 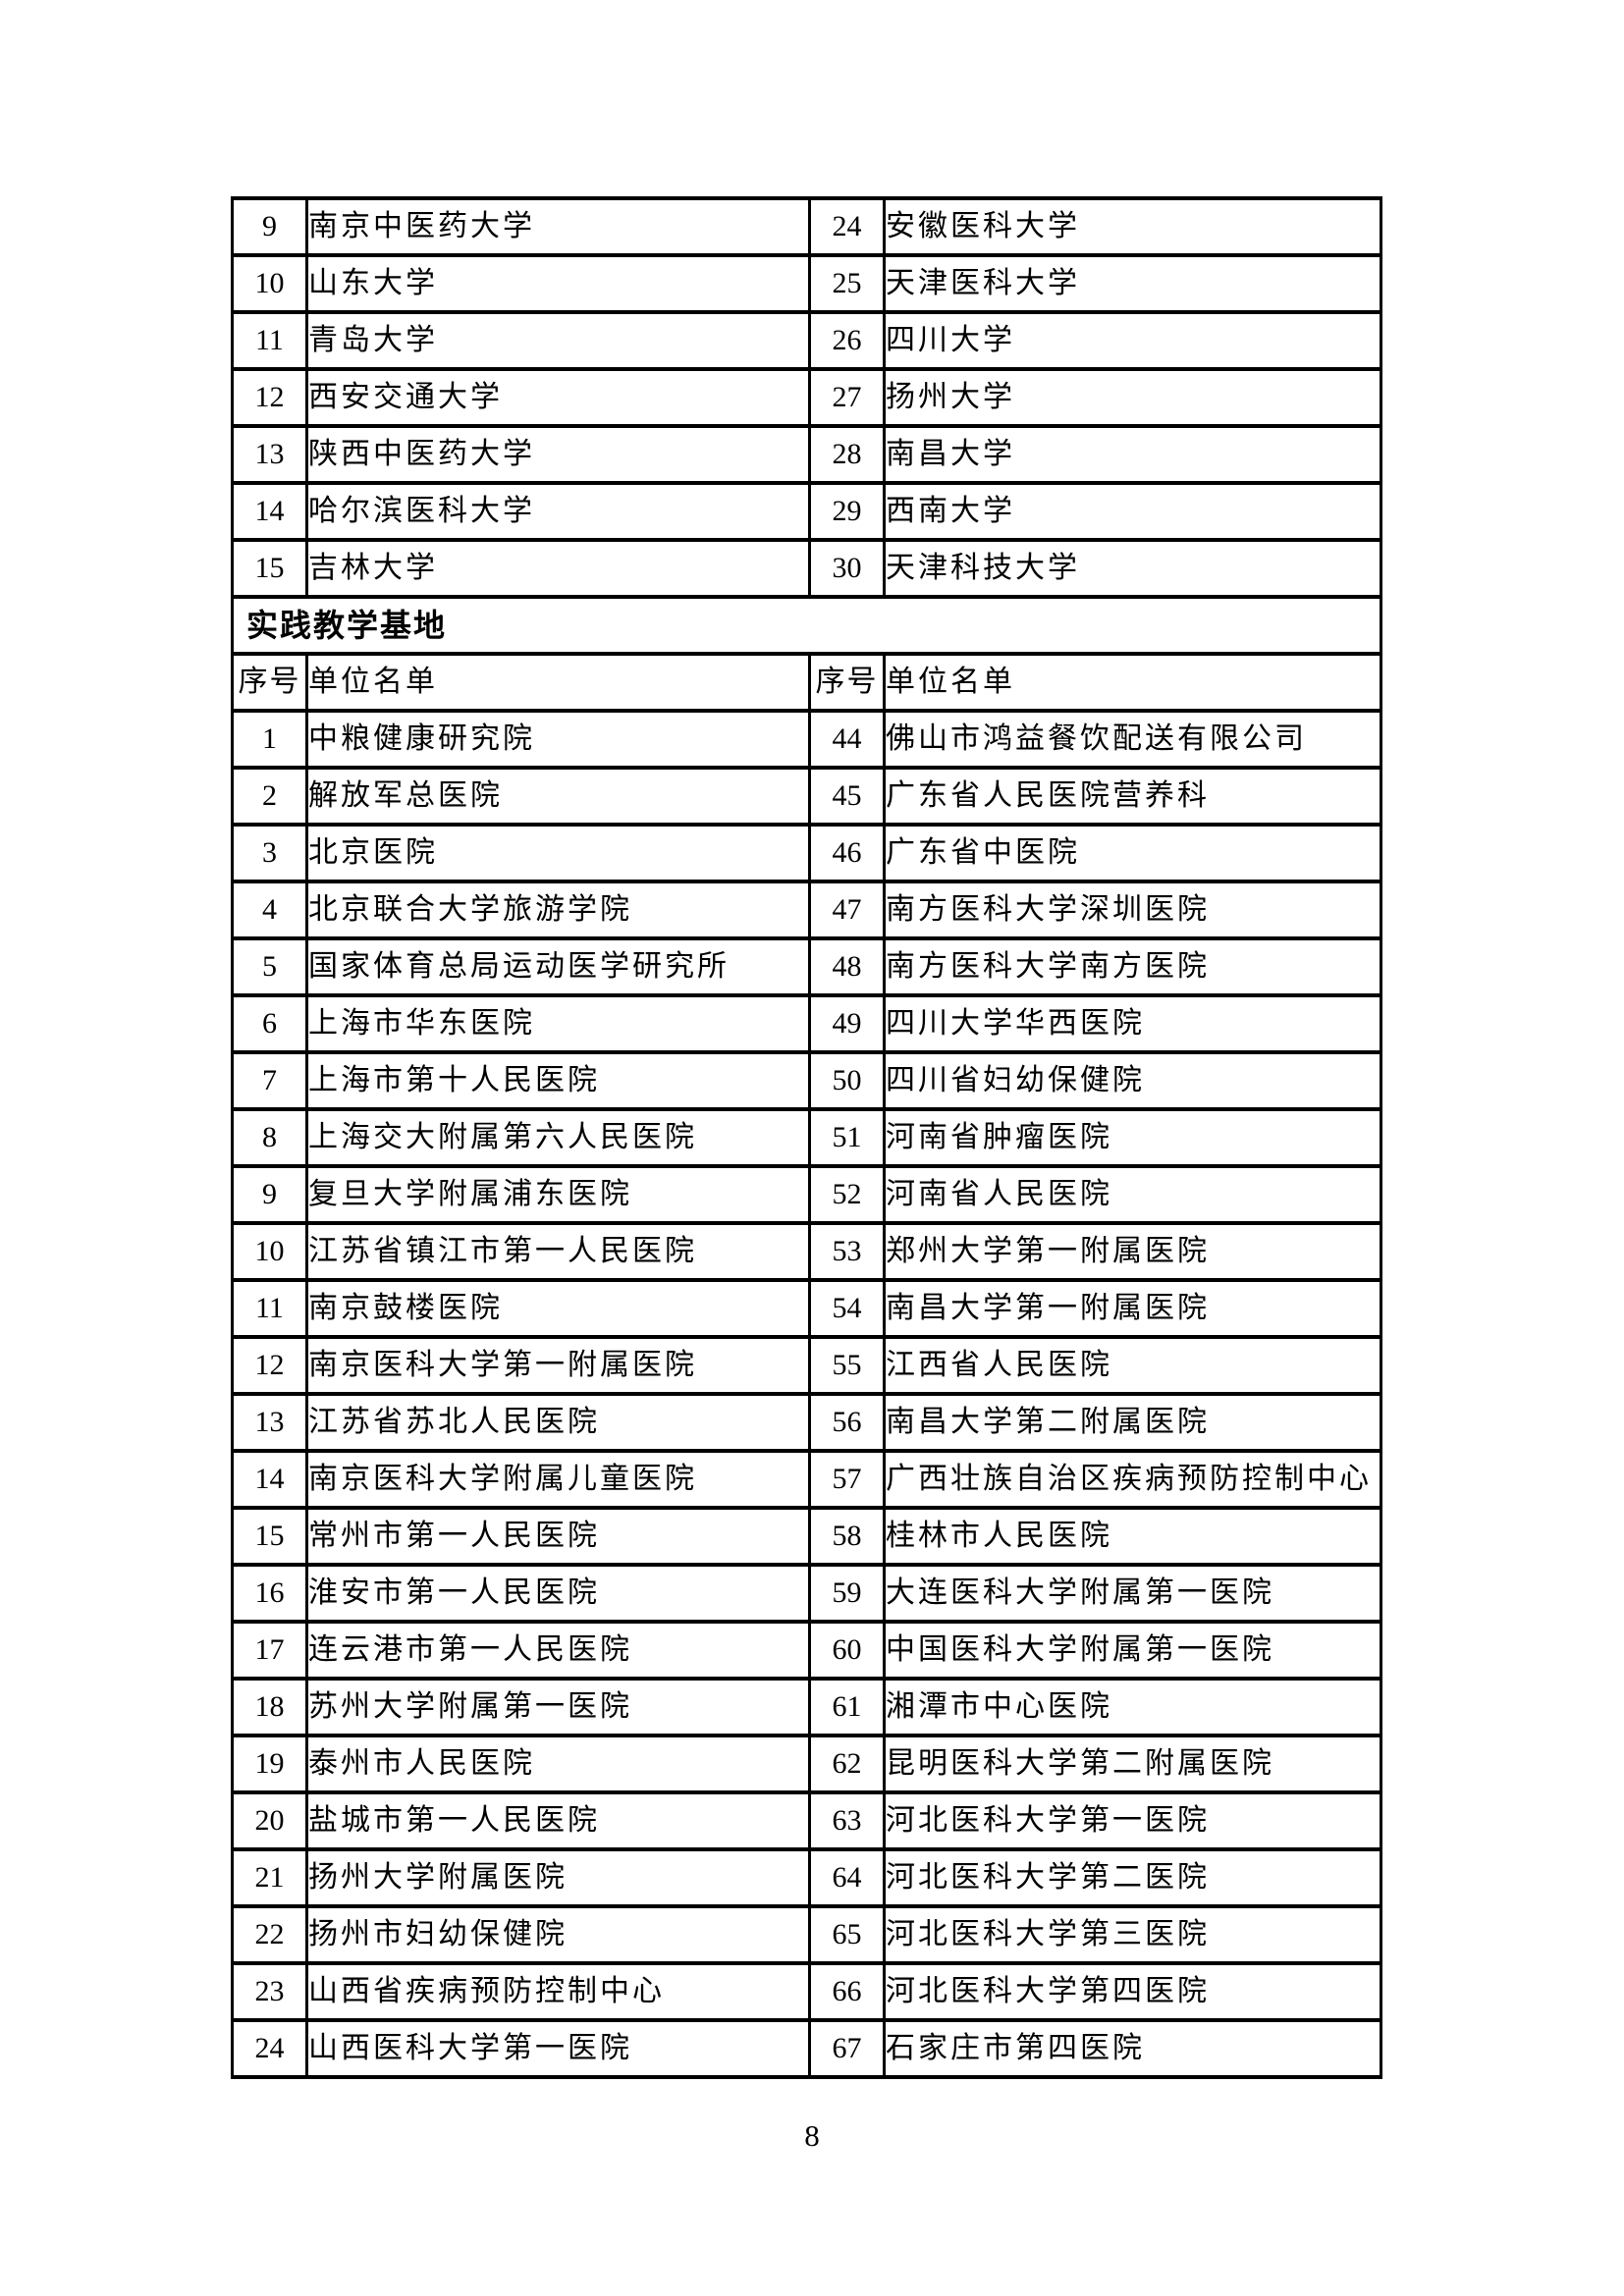 I want to click on table-row: 10 江苏省镇江市第一人民医院 53 郑州大学第一附属医院, so click(x=806, y=1251).